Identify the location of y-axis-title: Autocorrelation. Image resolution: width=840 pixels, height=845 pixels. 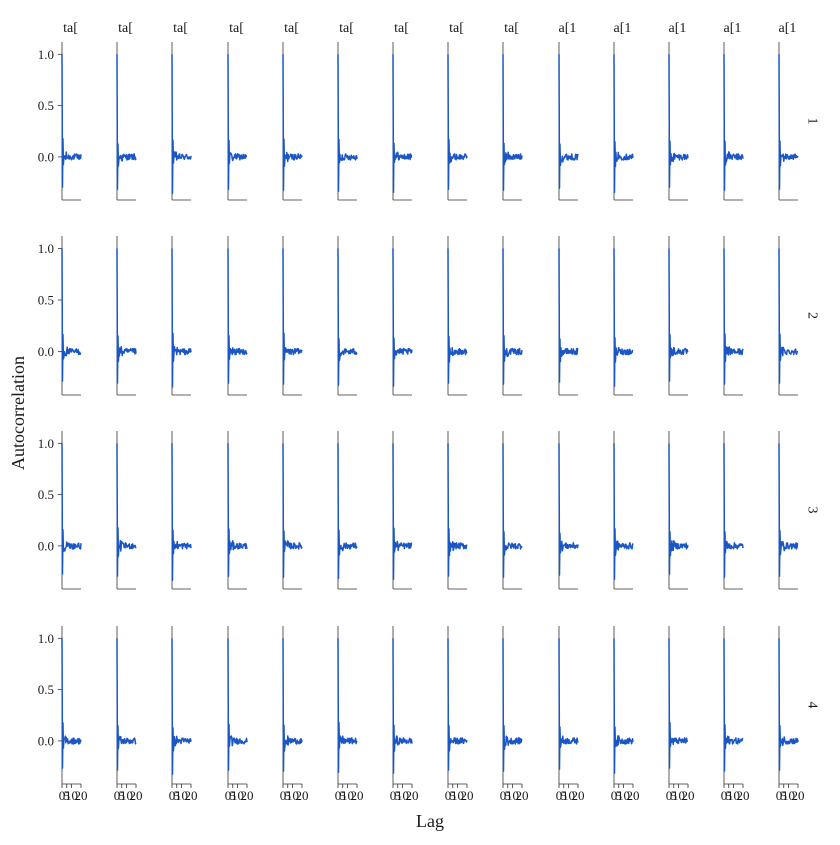
(18, 413).